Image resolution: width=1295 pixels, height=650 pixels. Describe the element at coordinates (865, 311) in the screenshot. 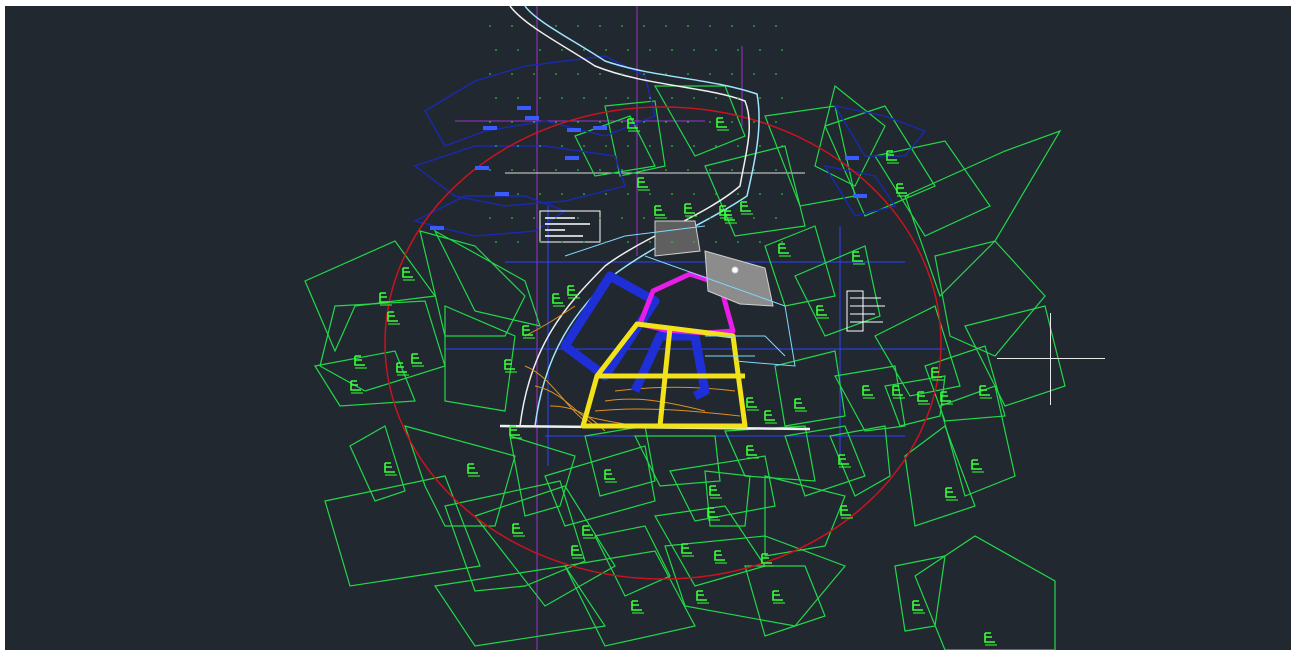

I see `legend-list-east` at that location.